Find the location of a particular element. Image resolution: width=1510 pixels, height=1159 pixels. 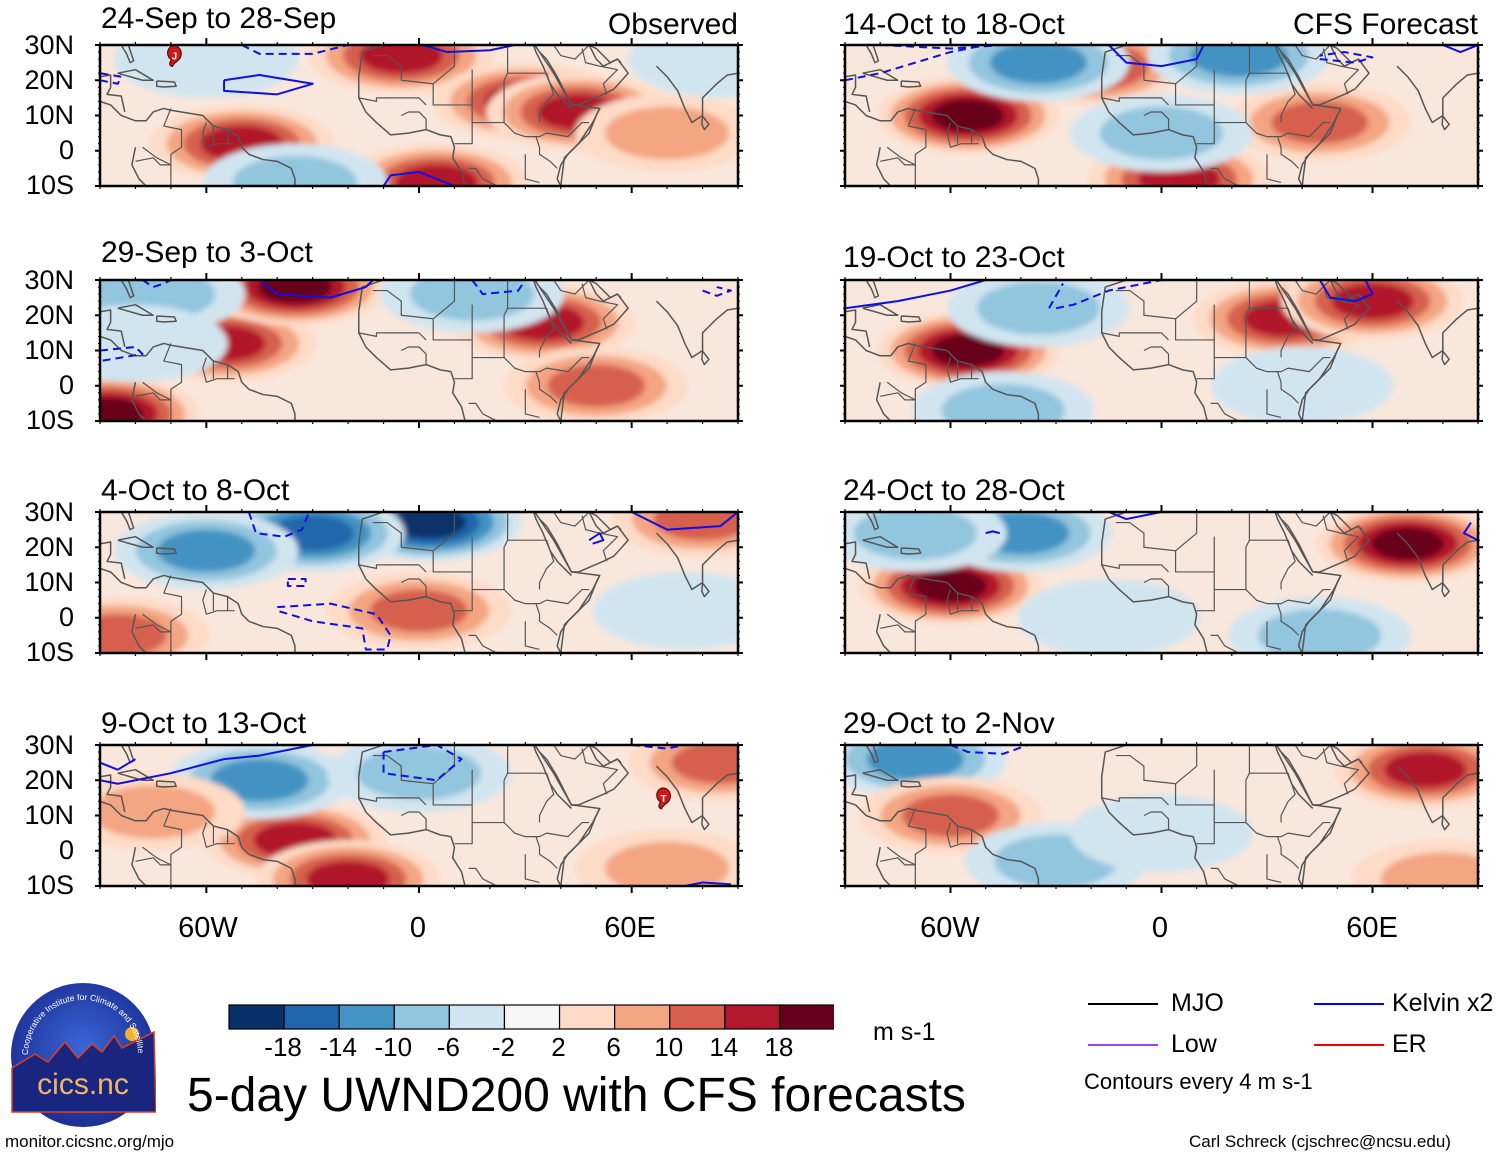

panel-title: 14-Oct to 18-Oct is located at coordinates (954, 24).